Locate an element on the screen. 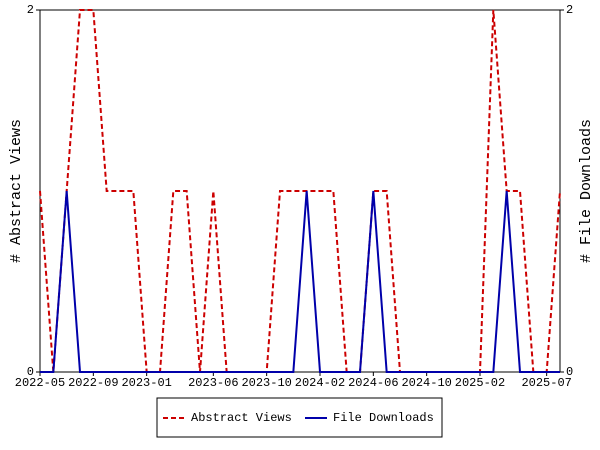 This screenshot has width=600, height=450. x-tick-label: 2022-09 is located at coordinates (93, 383).